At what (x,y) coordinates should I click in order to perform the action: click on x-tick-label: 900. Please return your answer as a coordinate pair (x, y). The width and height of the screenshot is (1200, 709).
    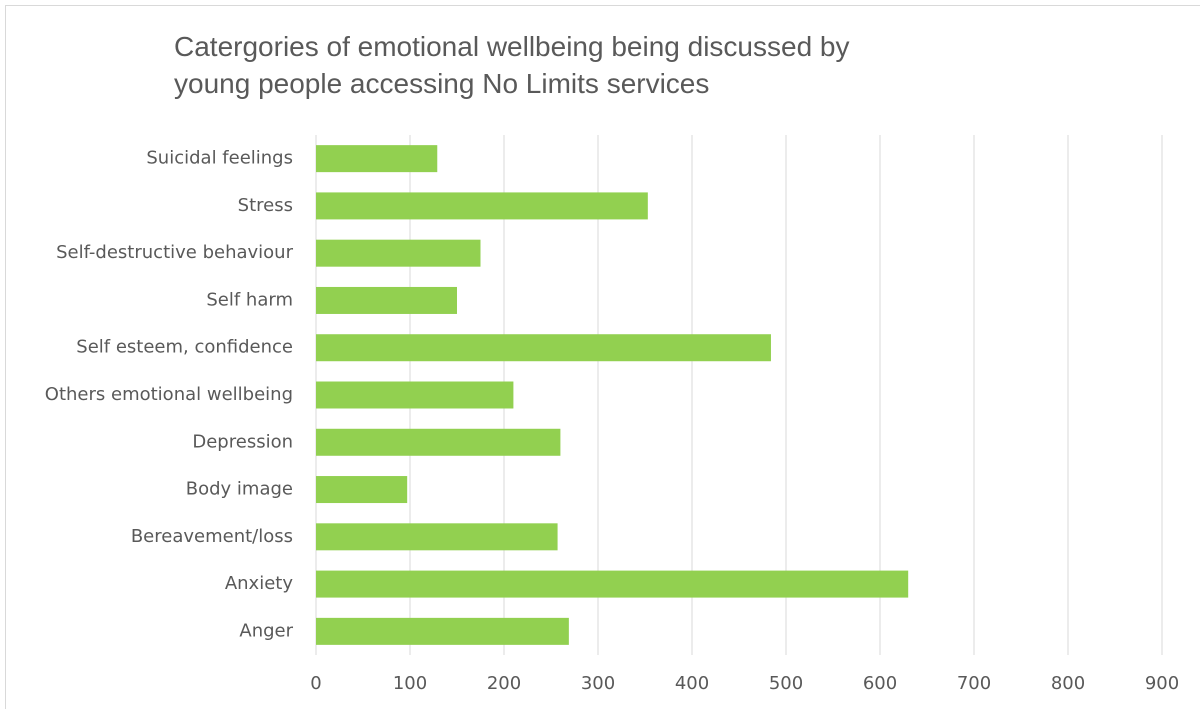
    Looking at the image, I should click on (1162, 683).